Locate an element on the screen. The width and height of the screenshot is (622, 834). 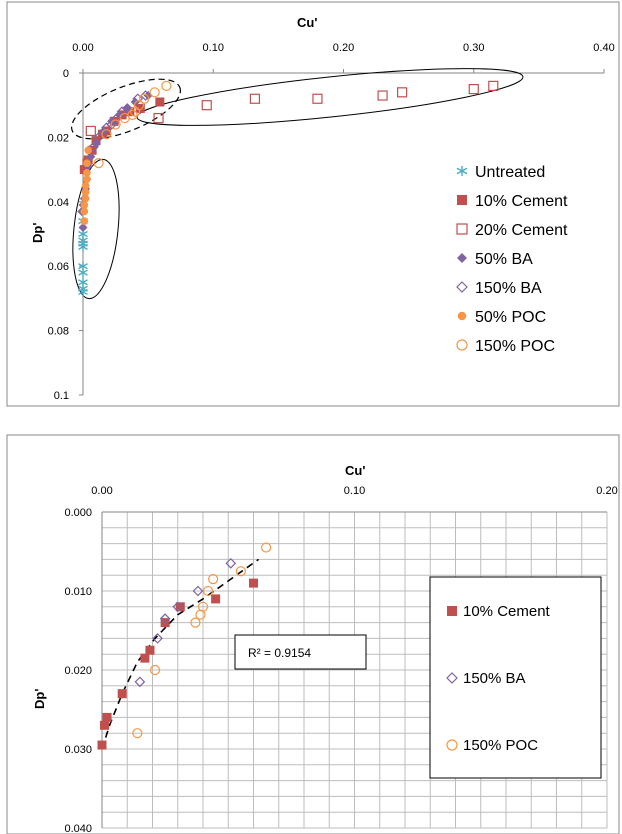
top-legend-marker-10pct-cement-shape is located at coordinates (462, 200).